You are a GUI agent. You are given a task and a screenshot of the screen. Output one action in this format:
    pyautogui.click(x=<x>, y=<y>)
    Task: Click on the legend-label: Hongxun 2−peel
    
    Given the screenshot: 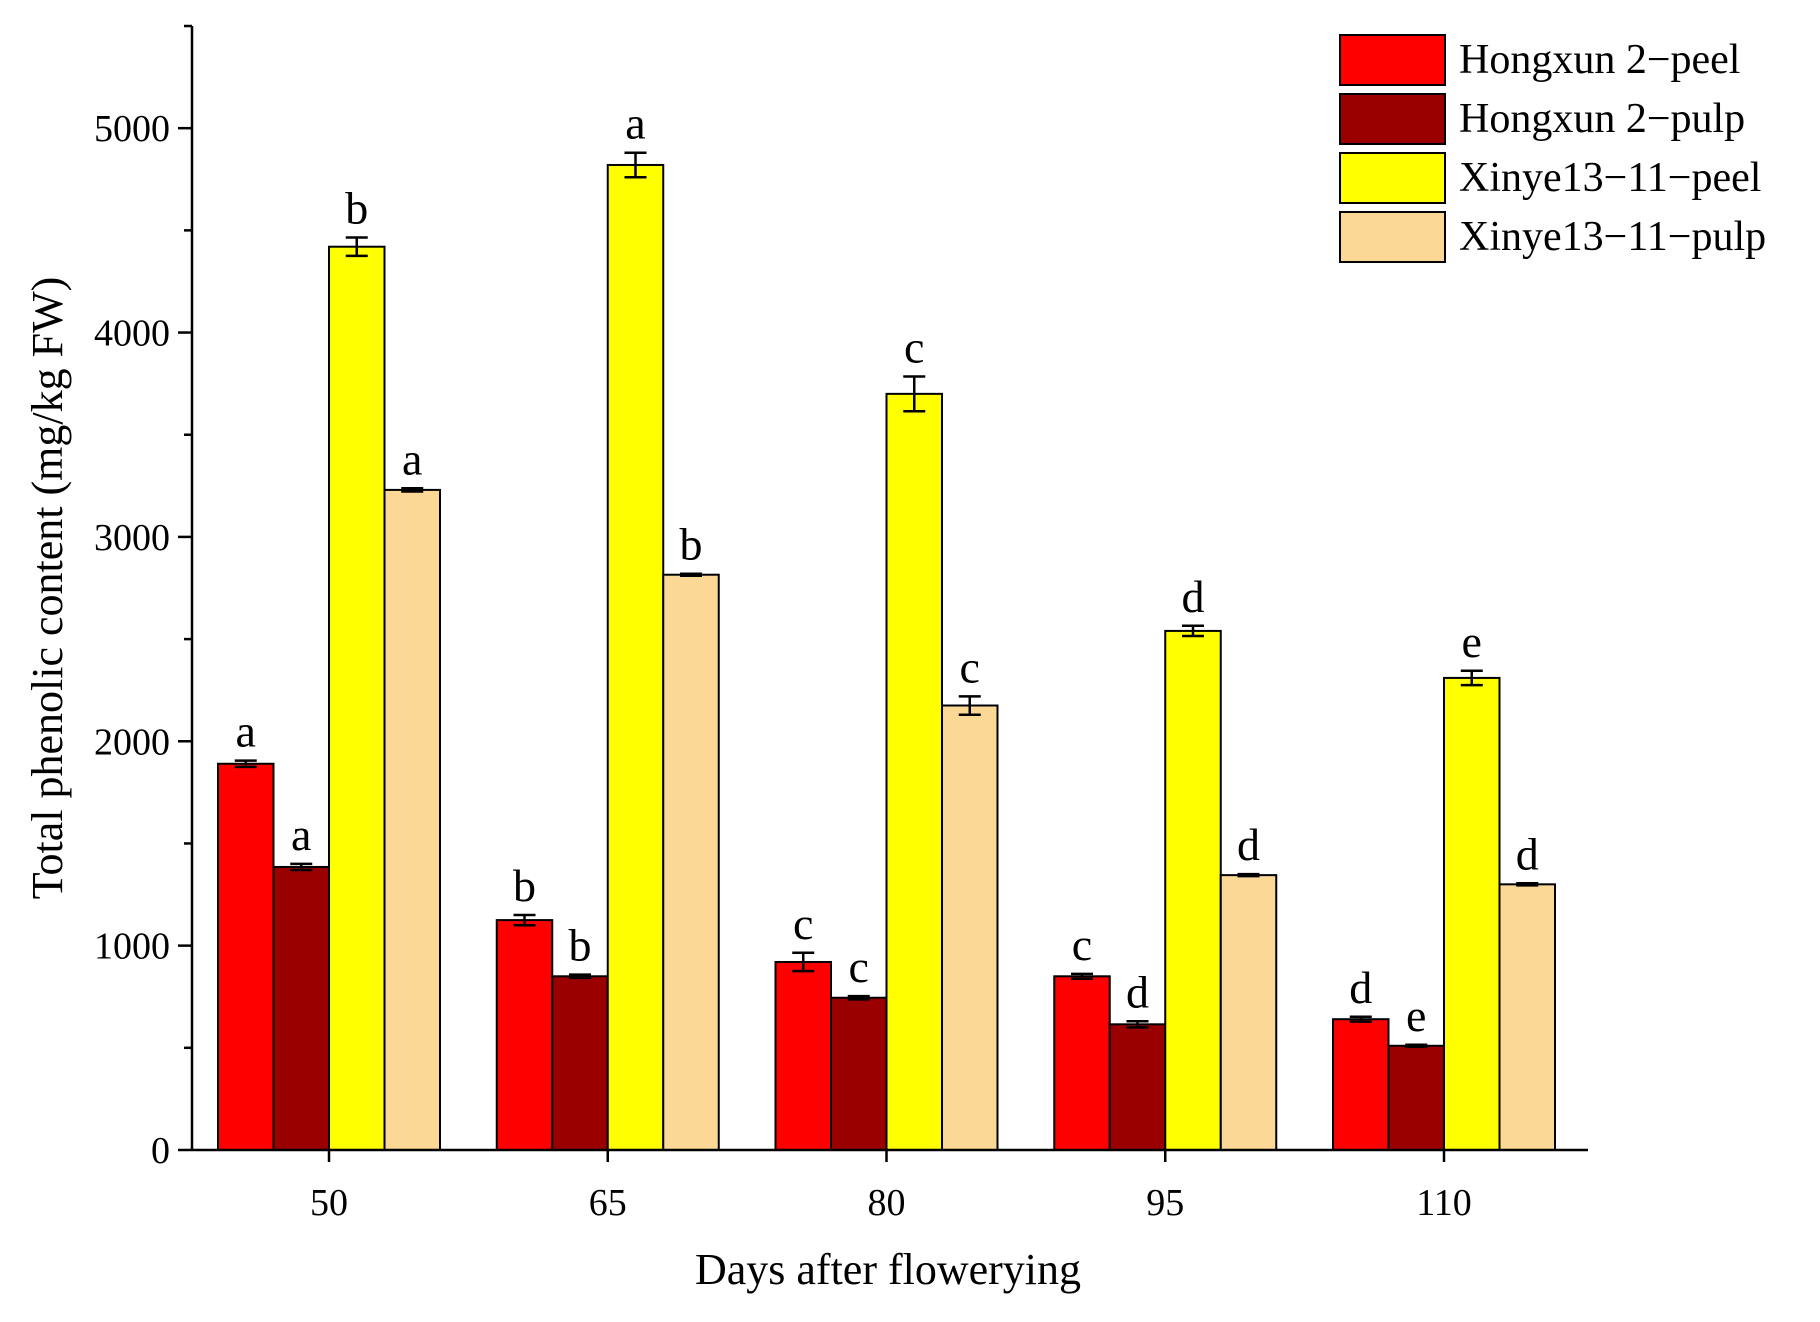 What is the action you would take?
    pyautogui.click(x=1599, y=60)
    